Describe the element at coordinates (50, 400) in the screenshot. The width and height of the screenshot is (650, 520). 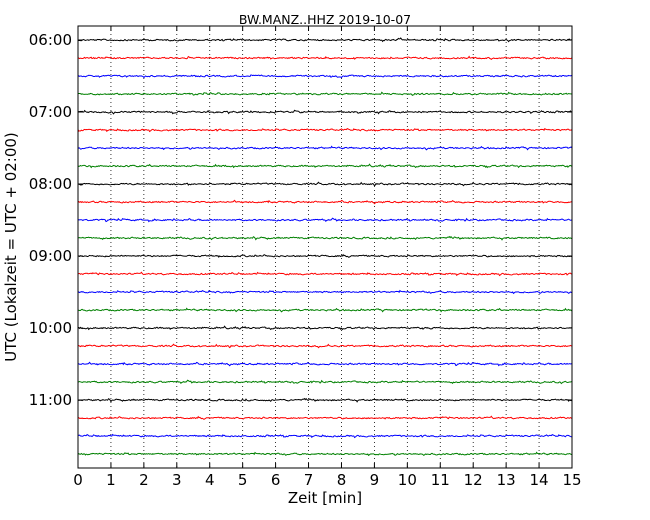
I see `y-tick-label: 11:00` at that location.